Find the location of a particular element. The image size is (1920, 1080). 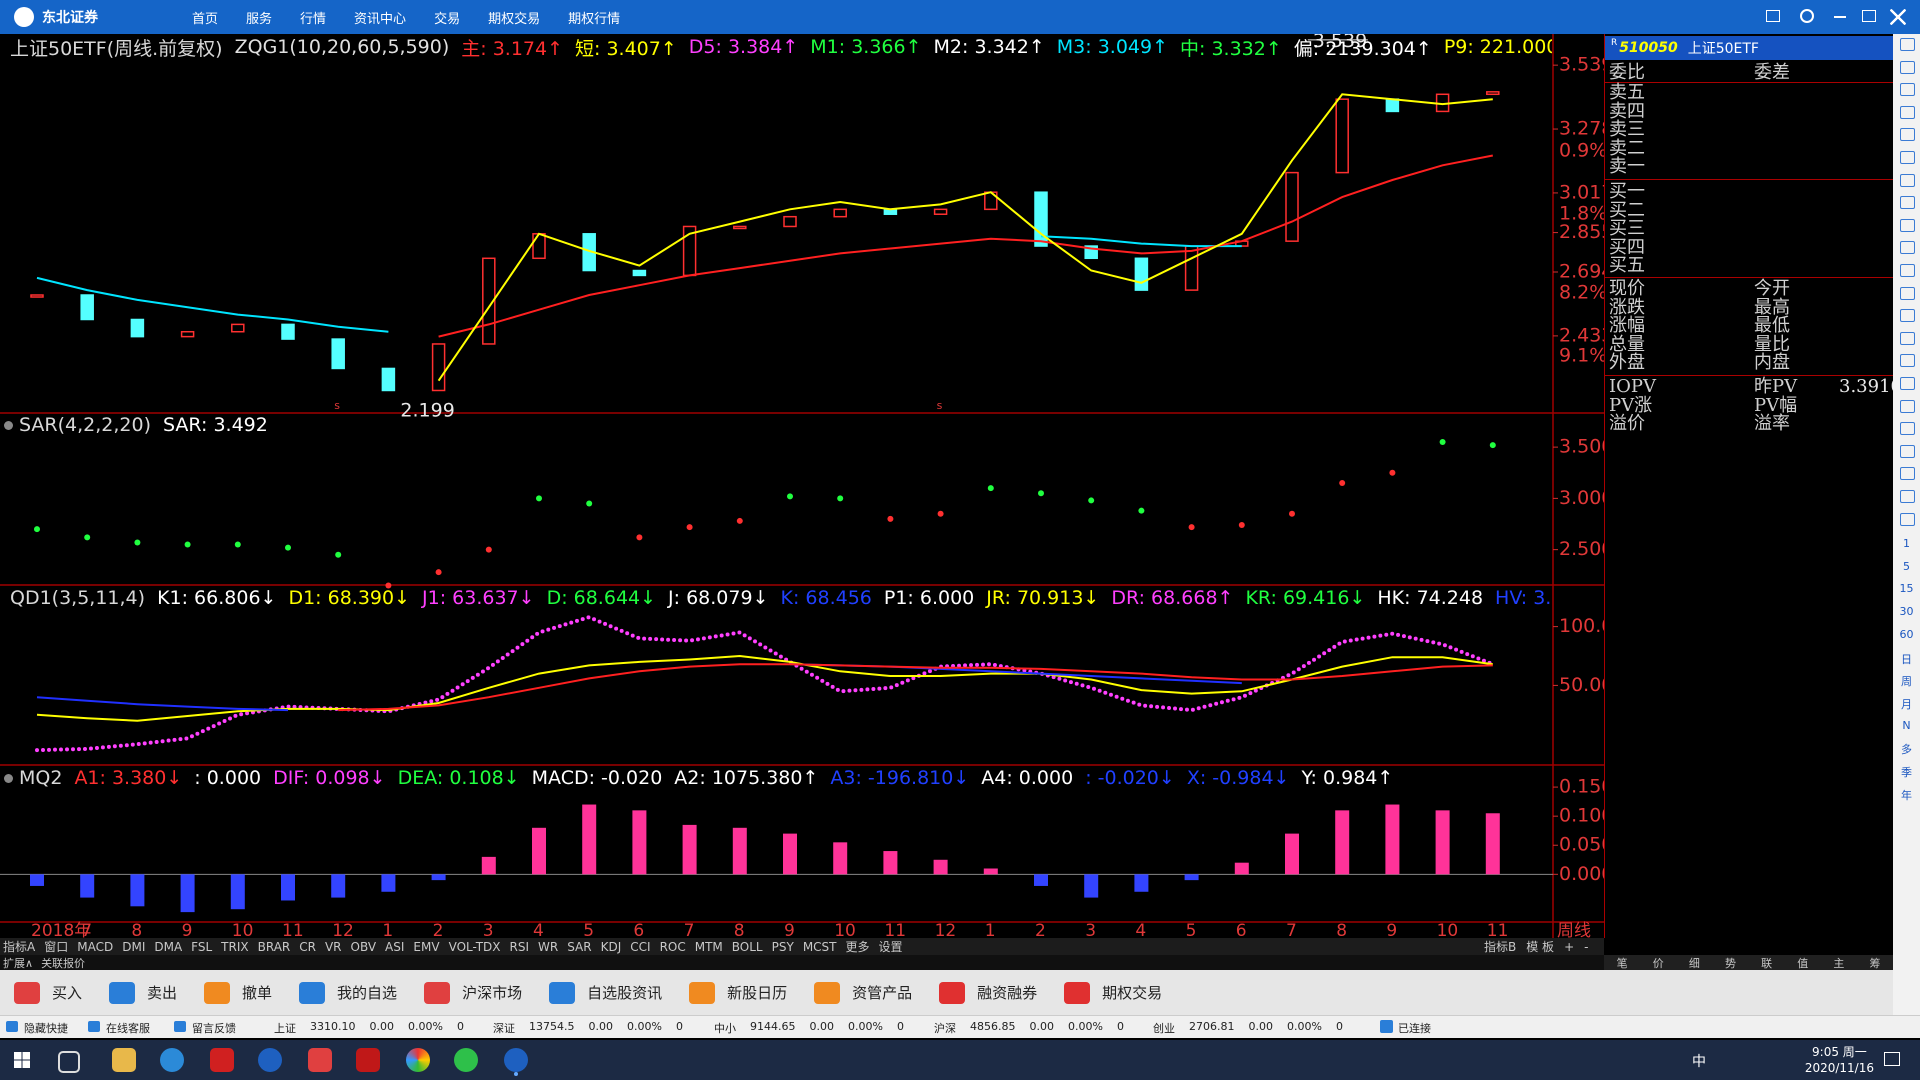

period-button: N is located at coordinates (1906, 725).